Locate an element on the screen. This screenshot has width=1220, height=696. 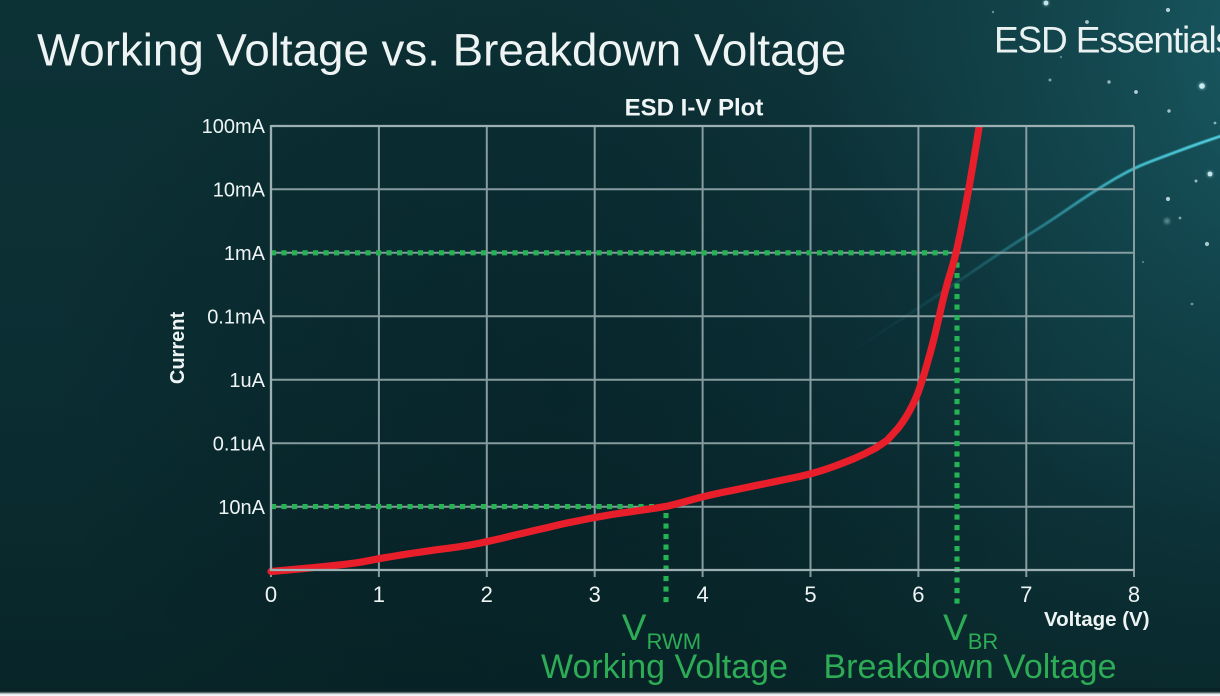
svg-text: Voltage (V) is located at coordinates (1097, 619).